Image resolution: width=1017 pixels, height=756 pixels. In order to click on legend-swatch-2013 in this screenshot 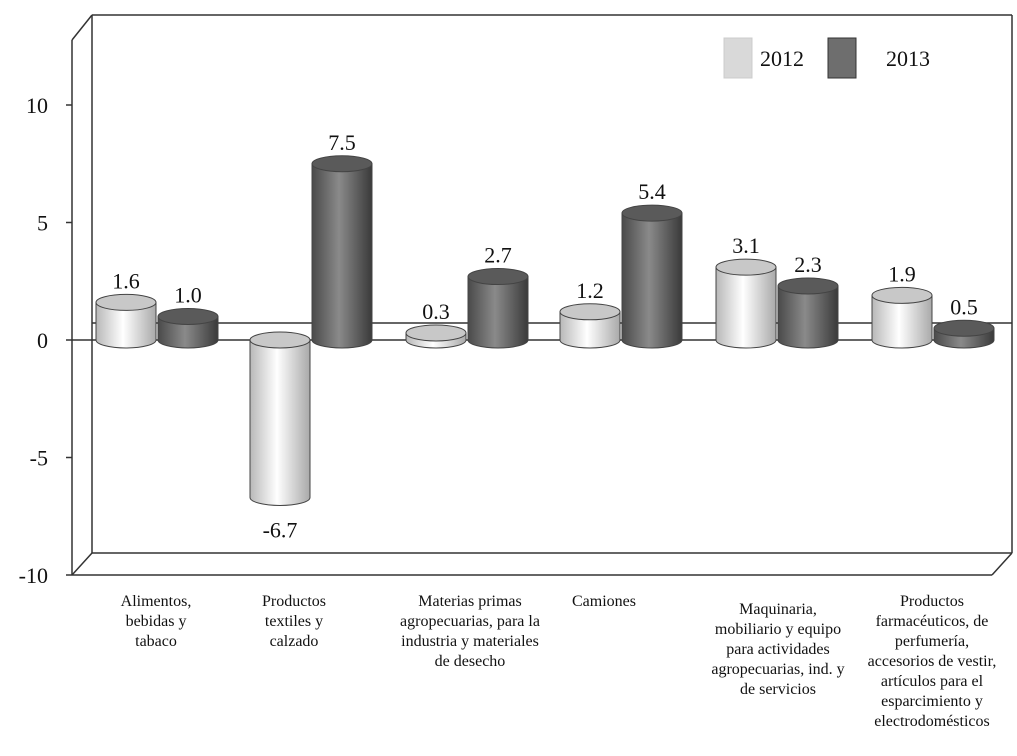, I will do `click(842, 58)`.